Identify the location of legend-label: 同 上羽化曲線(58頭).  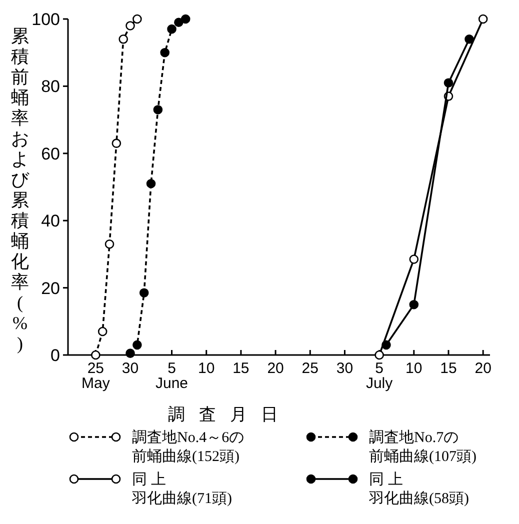
(418, 489).